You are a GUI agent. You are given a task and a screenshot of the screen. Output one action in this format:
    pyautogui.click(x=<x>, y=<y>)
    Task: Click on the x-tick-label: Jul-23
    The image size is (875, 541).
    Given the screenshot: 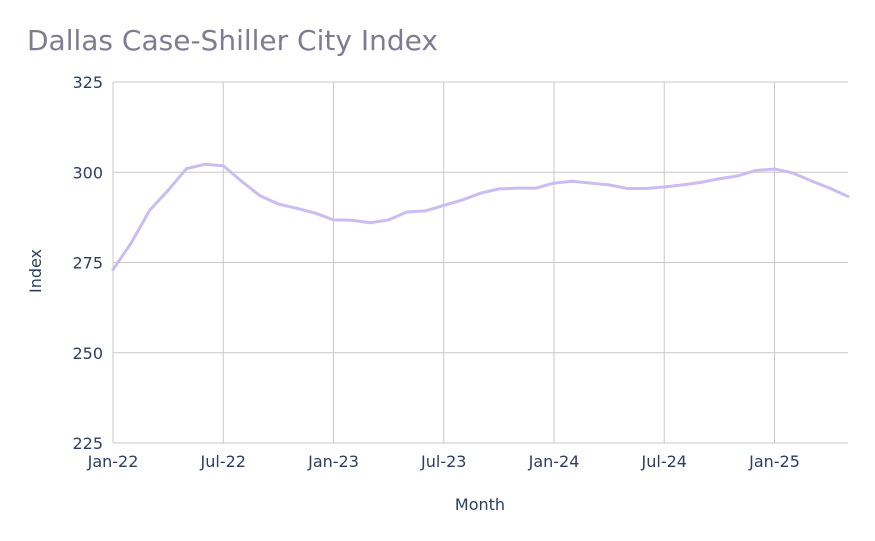 What is the action you would take?
    pyautogui.click(x=443, y=461)
    